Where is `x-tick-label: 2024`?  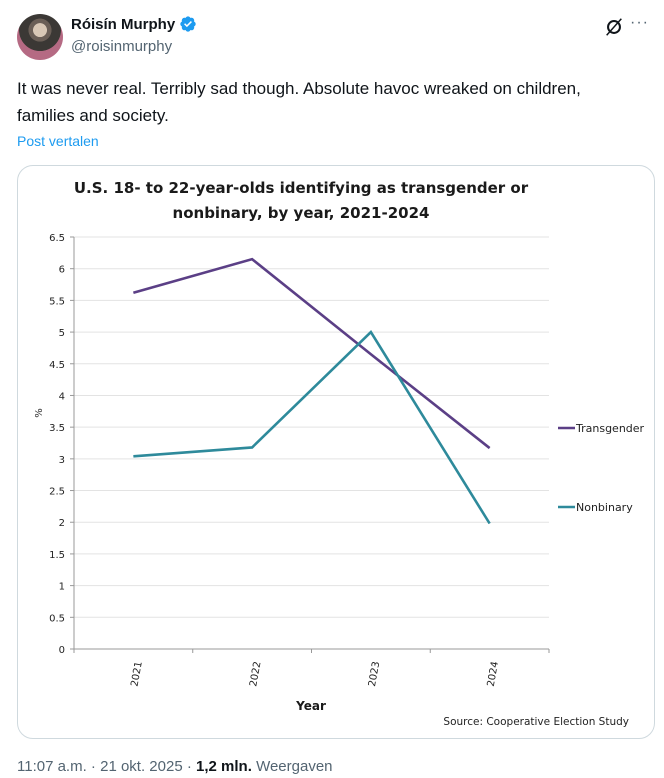
x-tick-label: 2024 is located at coordinates (493, 674).